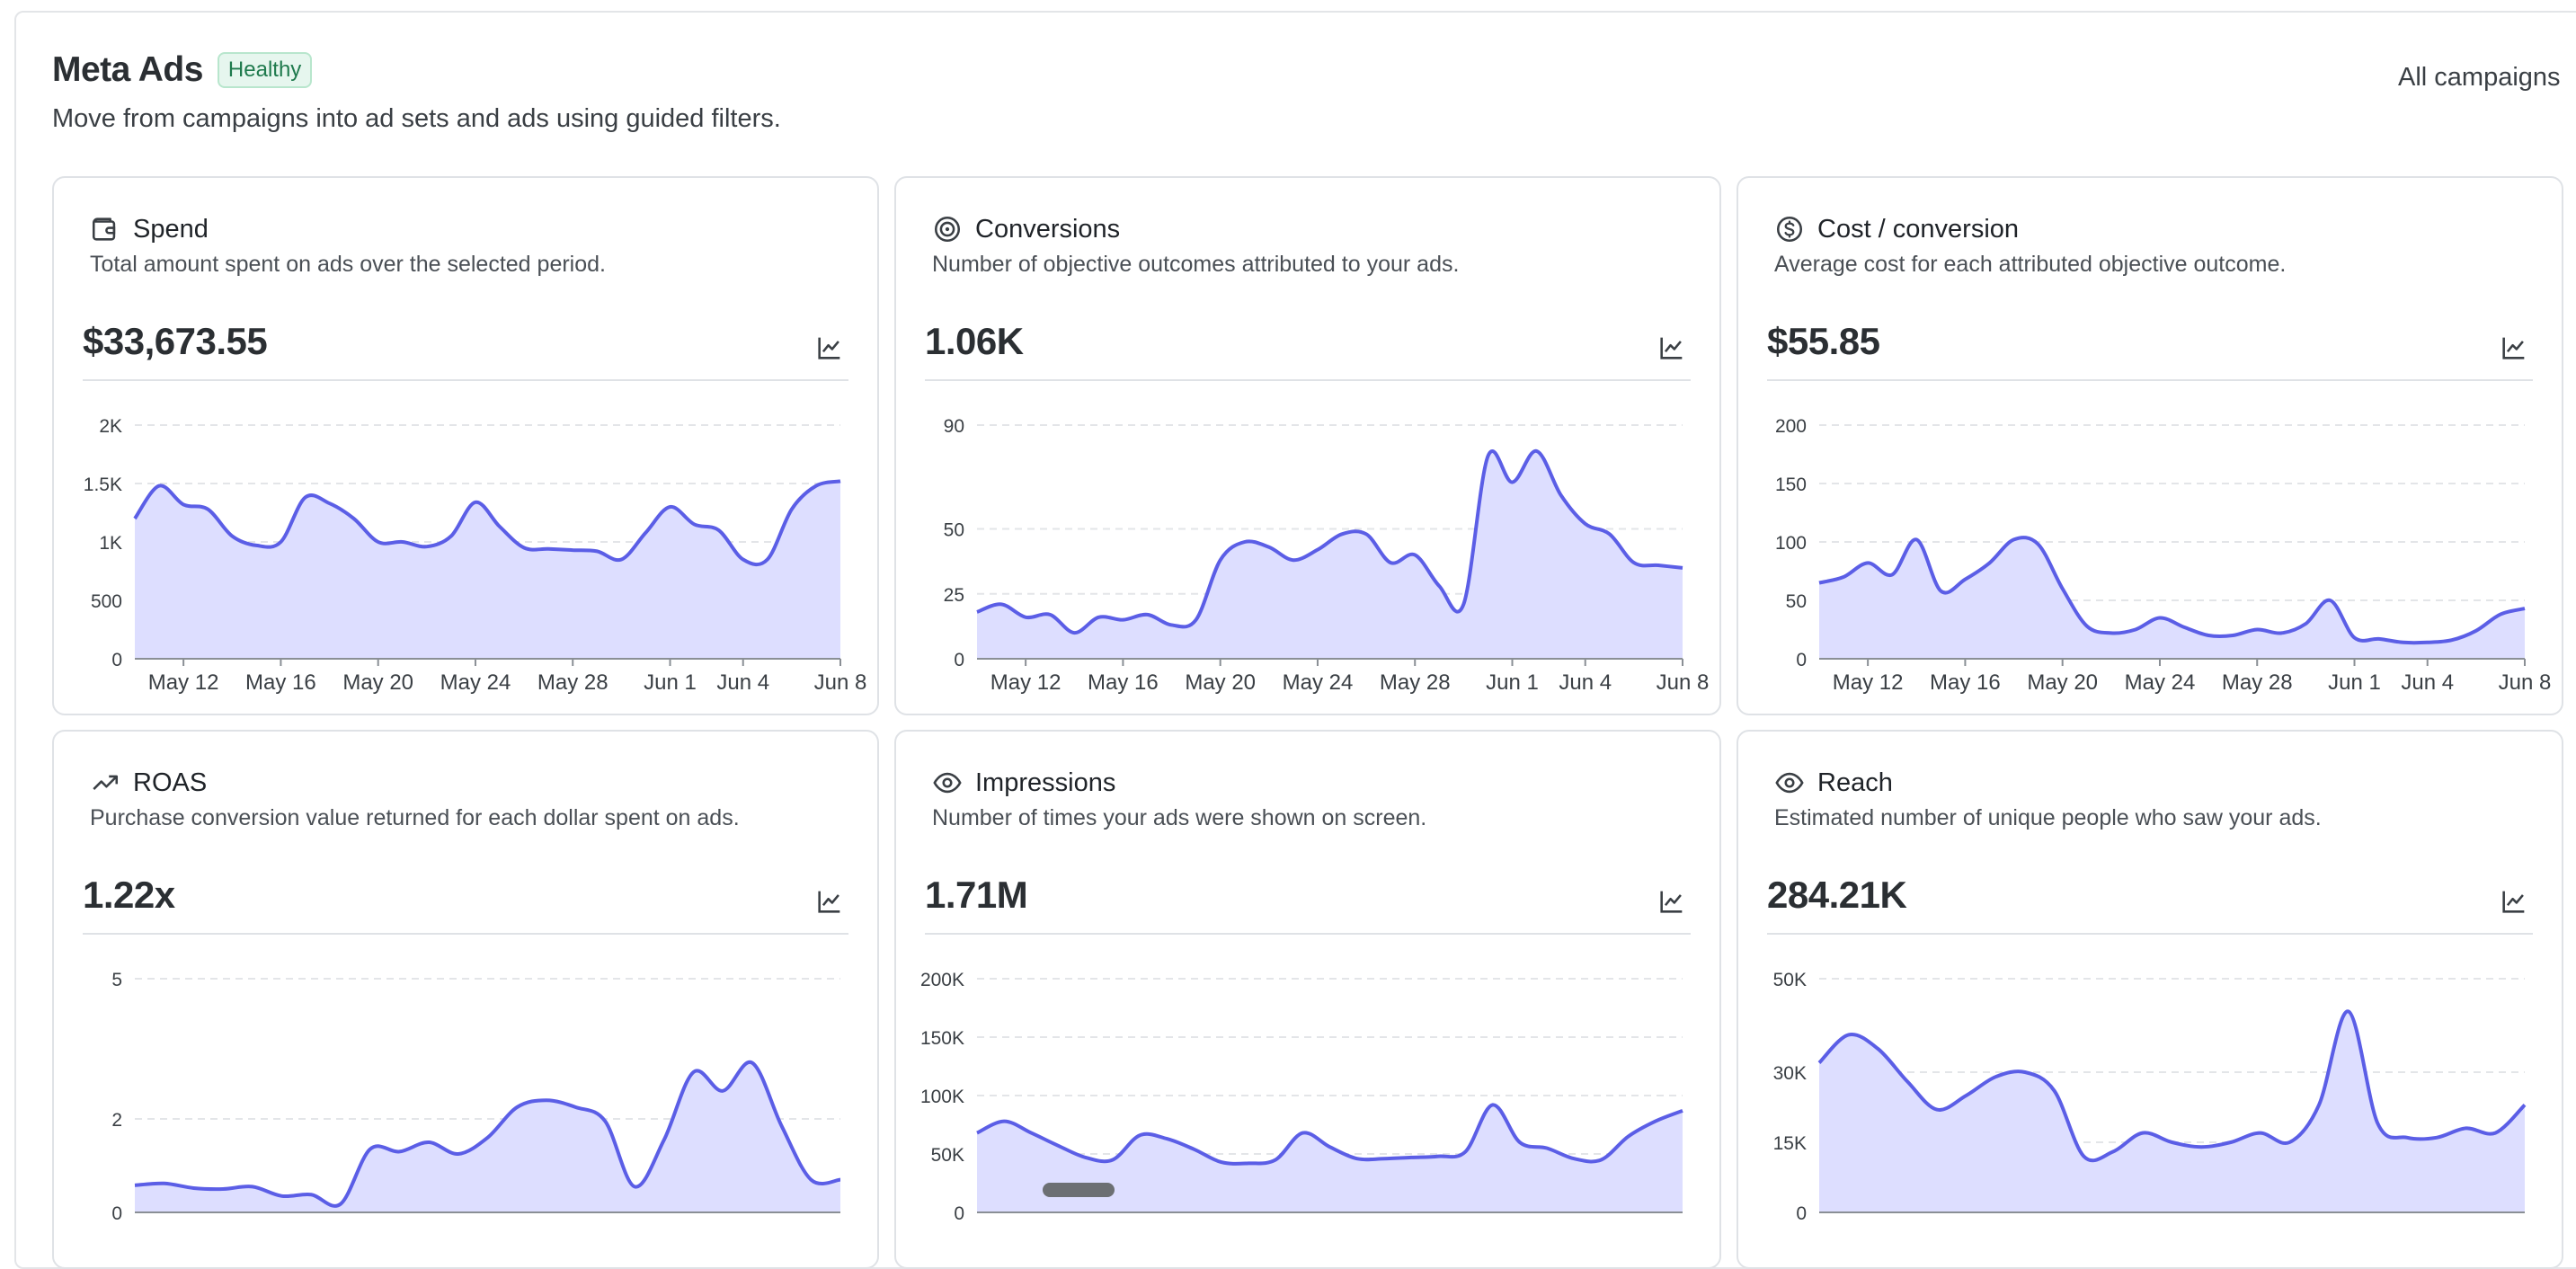 Image resolution: width=2576 pixels, height=1269 pixels. What do you see at coordinates (106, 783) in the screenshot?
I see `trend-up-icon` at bounding box center [106, 783].